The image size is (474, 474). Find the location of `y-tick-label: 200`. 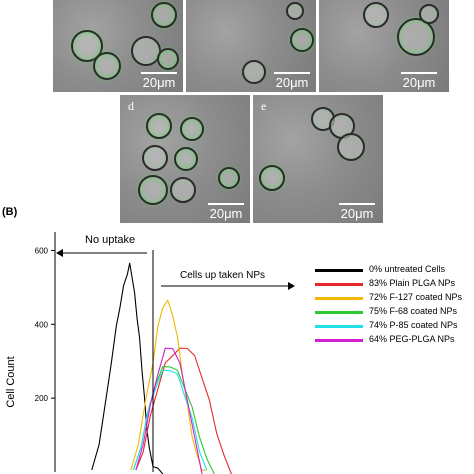

y-tick-label: 200 is located at coordinates (42, 398).